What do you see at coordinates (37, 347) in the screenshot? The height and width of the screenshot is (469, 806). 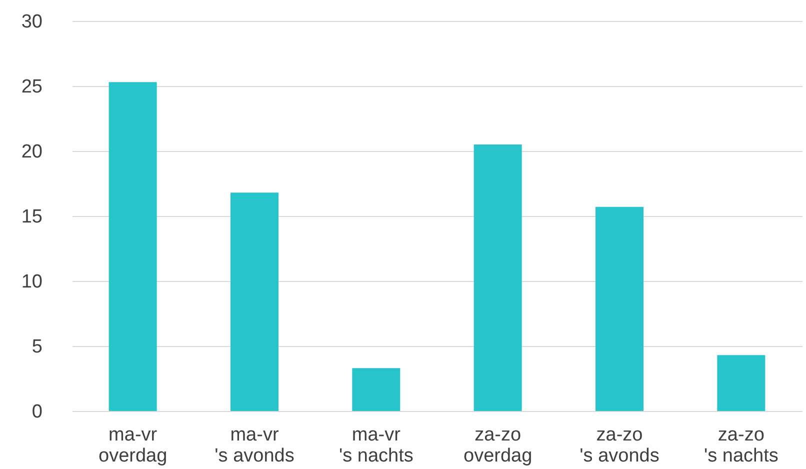 I see `y-tick-label: 5` at bounding box center [37, 347].